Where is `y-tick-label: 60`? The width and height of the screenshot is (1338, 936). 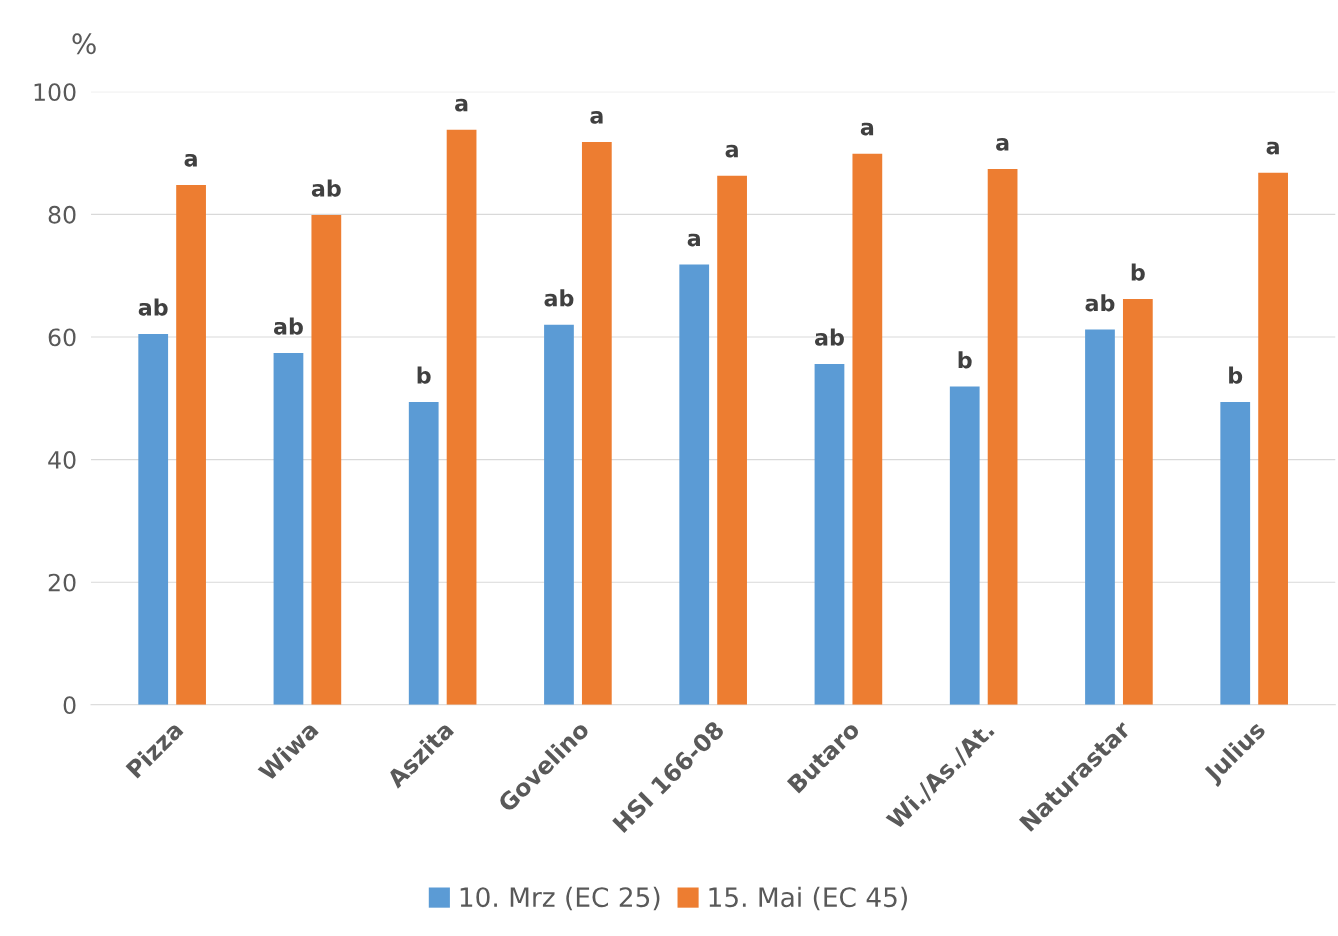 y-tick-label: 60 is located at coordinates (62, 337).